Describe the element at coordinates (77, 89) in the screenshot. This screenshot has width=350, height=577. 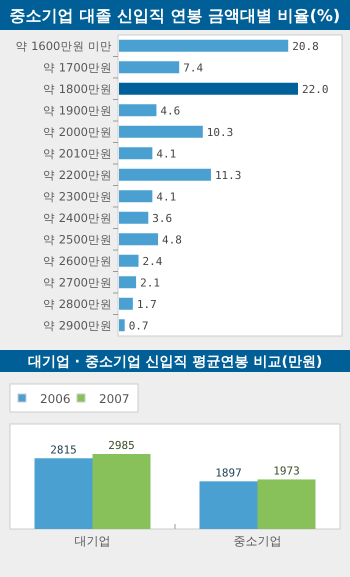
I see `y-tick-label: 약 1800만원` at that location.